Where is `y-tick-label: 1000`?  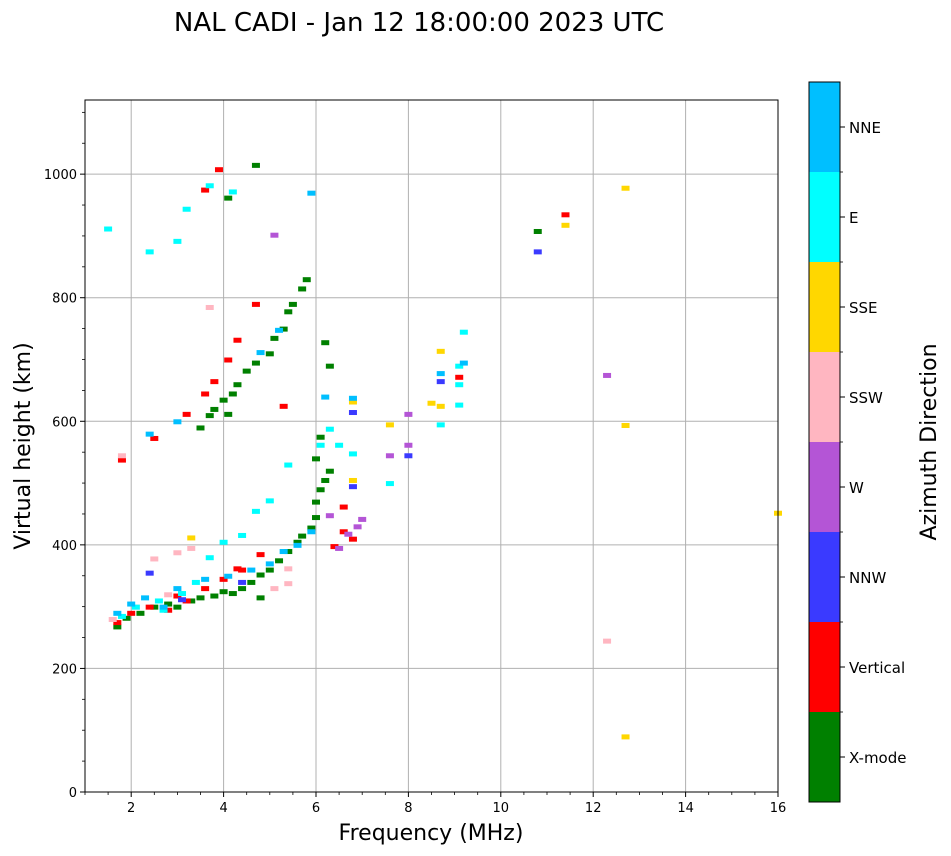 y-tick-label: 1000 is located at coordinates (60, 175).